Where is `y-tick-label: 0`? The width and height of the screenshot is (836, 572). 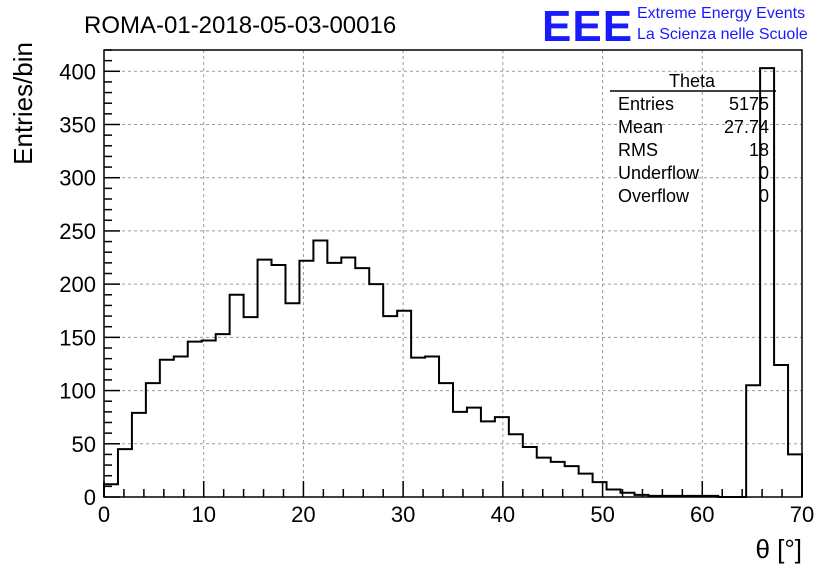
y-tick-label: 0 is located at coordinates (90, 497).